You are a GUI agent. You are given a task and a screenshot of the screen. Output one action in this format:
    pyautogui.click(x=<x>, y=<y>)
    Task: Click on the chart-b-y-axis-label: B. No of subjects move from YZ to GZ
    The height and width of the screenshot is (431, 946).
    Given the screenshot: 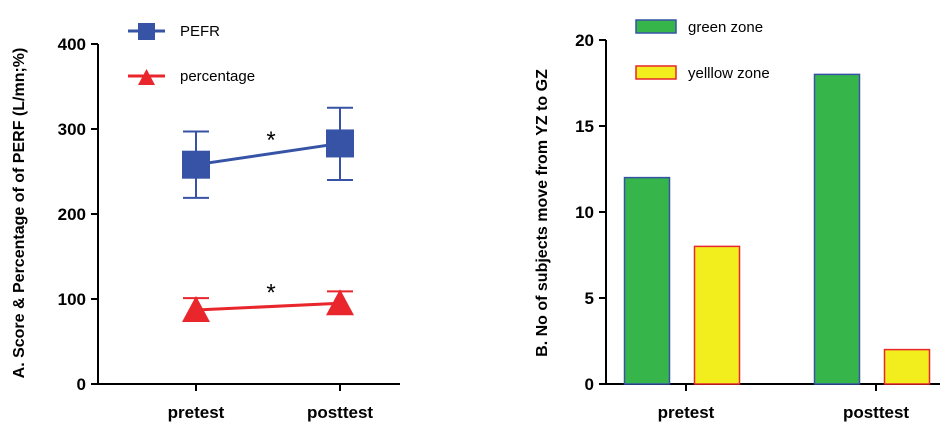 What is the action you would take?
    pyautogui.click(x=542, y=213)
    